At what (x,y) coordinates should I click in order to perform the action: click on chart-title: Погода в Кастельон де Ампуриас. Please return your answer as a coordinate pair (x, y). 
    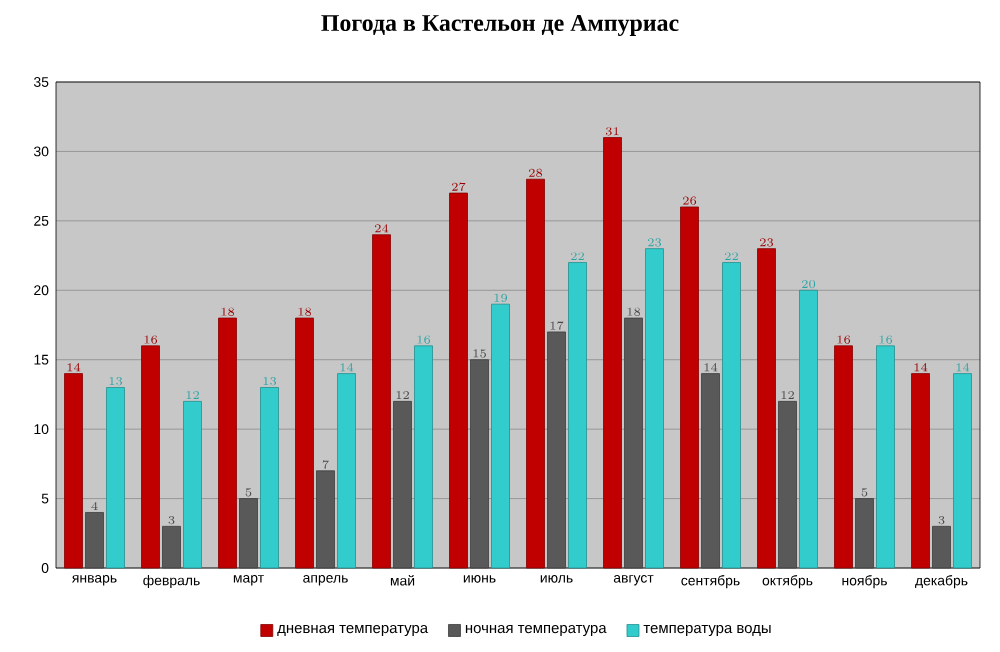
    Looking at the image, I should click on (500, 25).